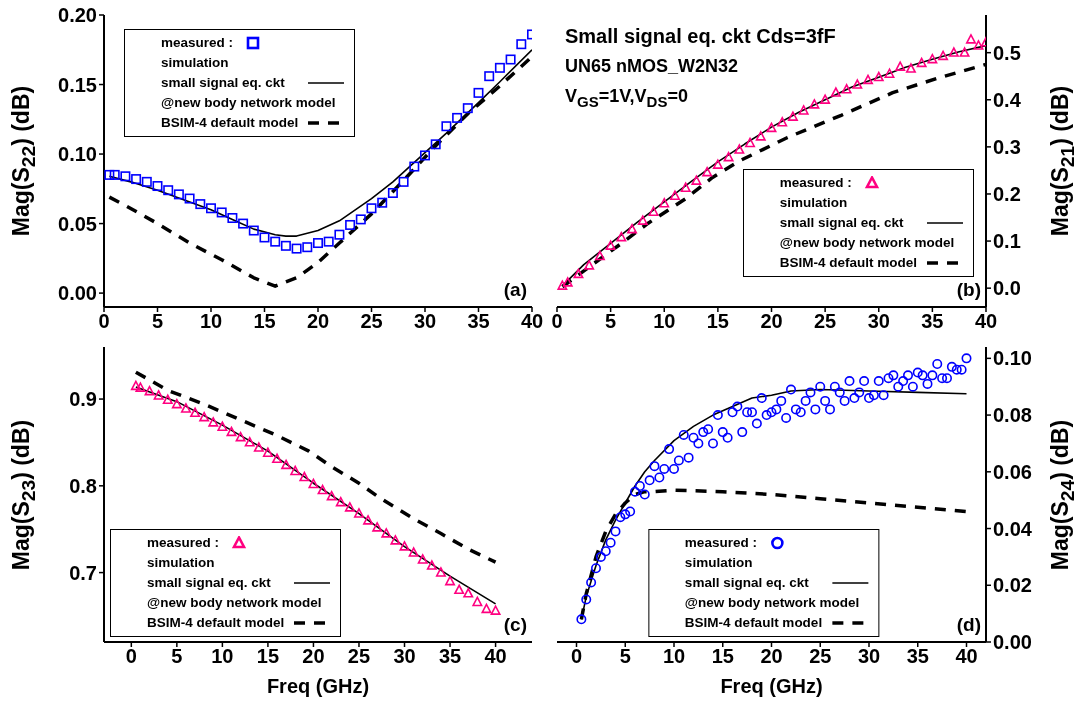 The height and width of the screenshot is (707, 1083). I want to click on y2-tick-label: 0.4, so click(1007, 99).